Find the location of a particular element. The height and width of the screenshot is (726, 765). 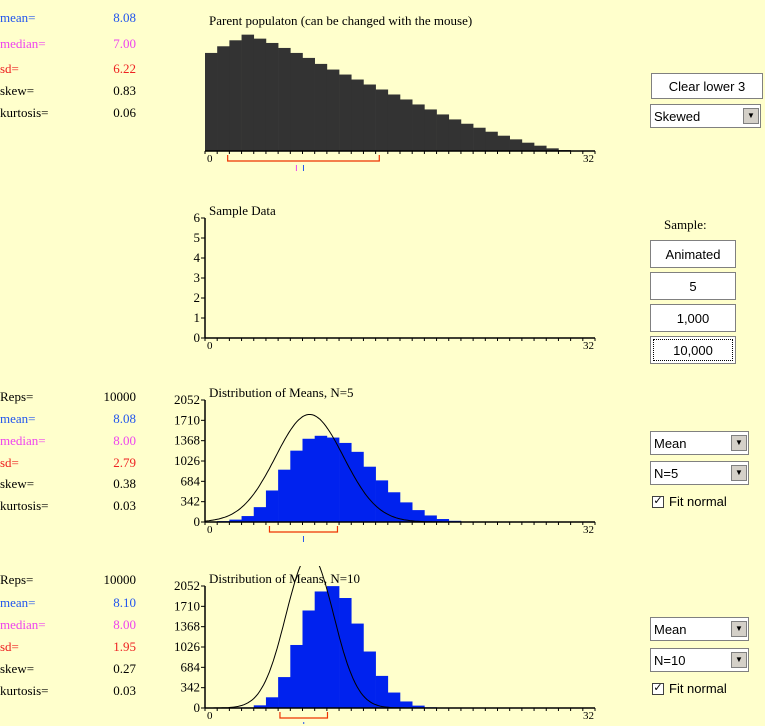

statistic-select-1: Mean ▼ is located at coordinates (699, 443).